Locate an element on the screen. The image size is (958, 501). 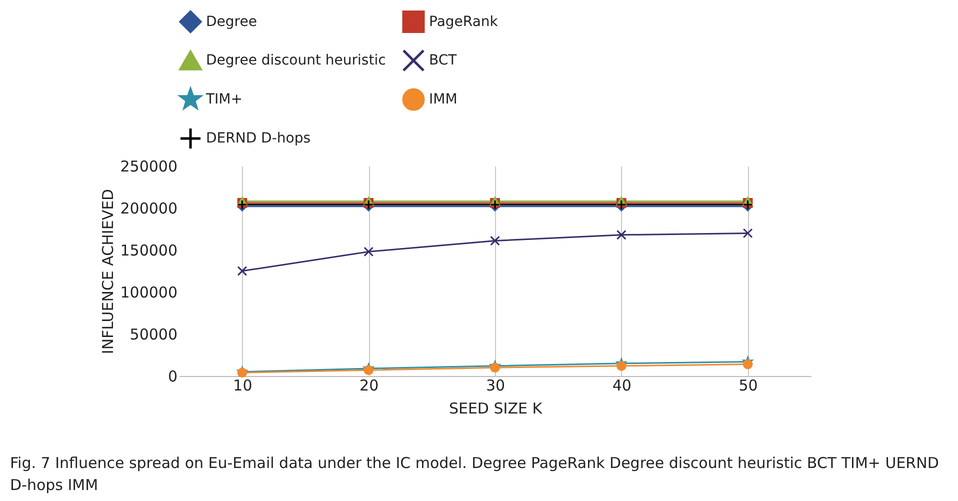
legend-label: Degree discount heuristic is located at coordinates (296, 60).